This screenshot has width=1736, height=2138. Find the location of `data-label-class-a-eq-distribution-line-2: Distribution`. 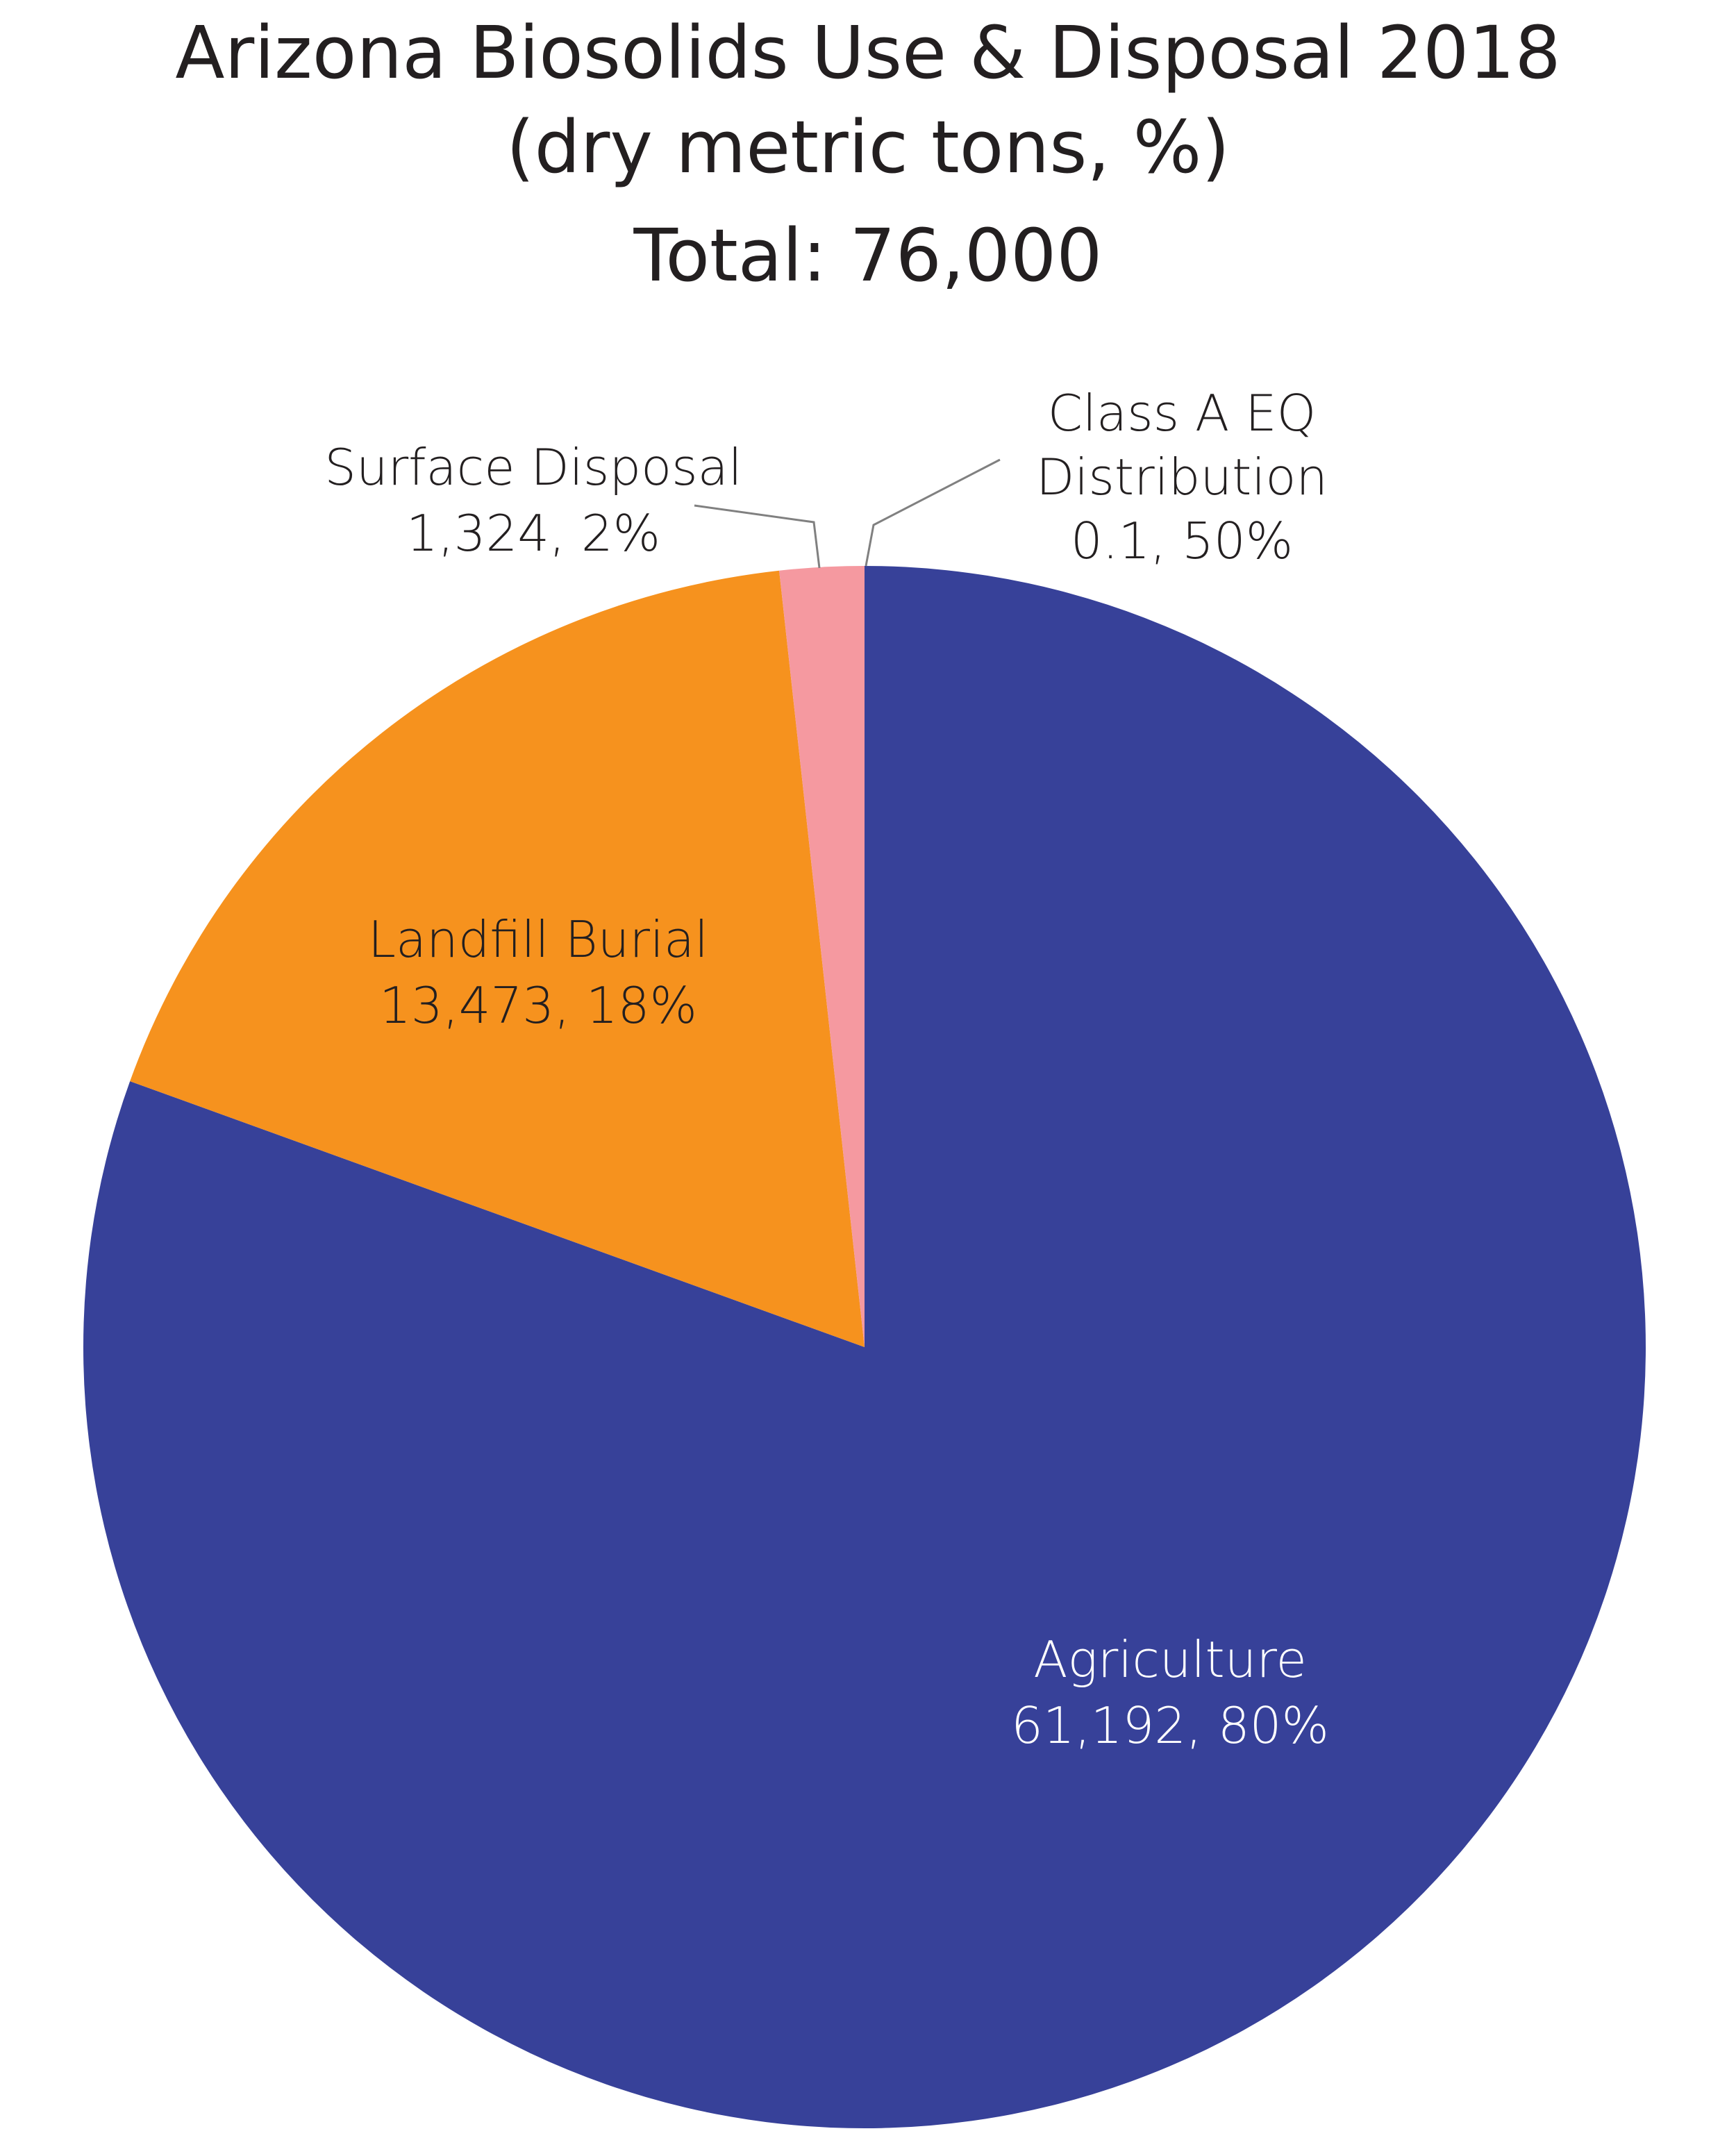

data-label-class-a-eq-distribution-line-2: Distribution is located at coordinates (1182, 477).